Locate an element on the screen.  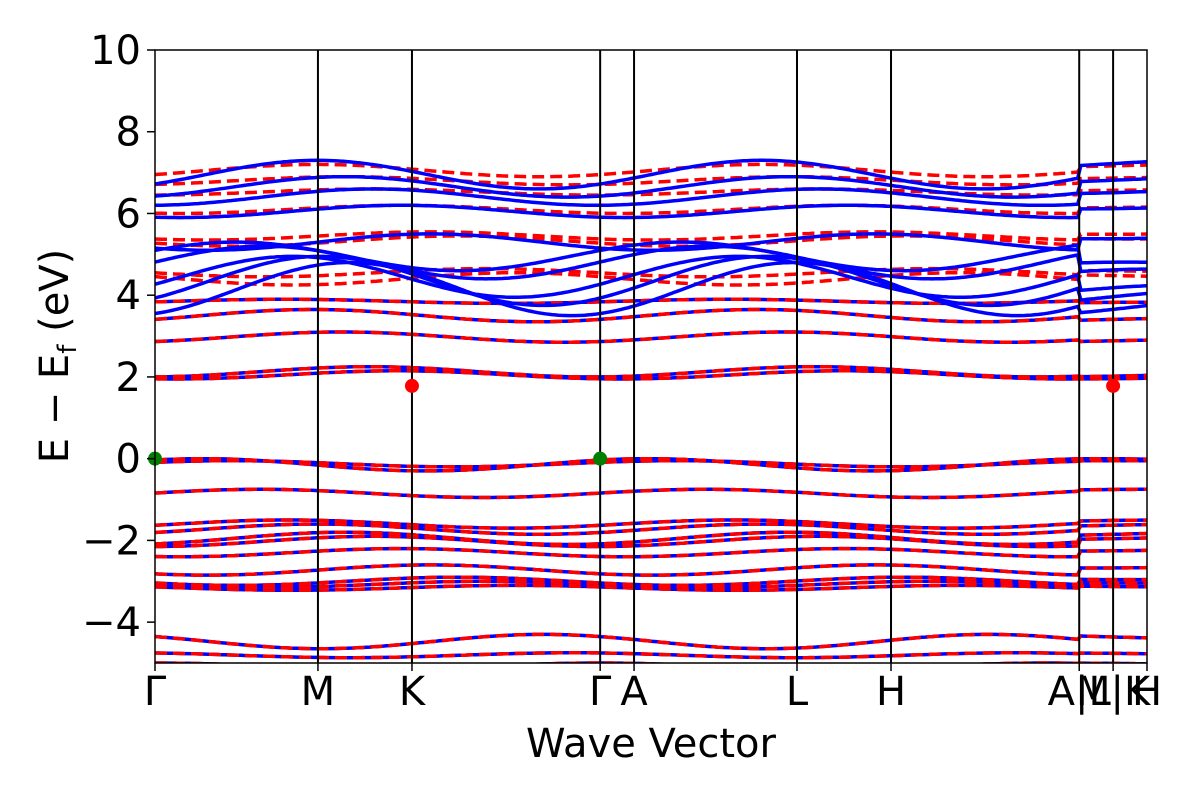
y-tick-label: −4 is located at coordinates (111, 623).